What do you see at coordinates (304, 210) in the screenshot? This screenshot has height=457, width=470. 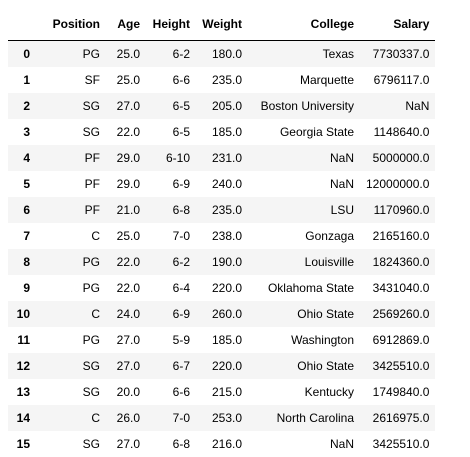 I see `cell-college: LSU` at bounding box center [304, 210].